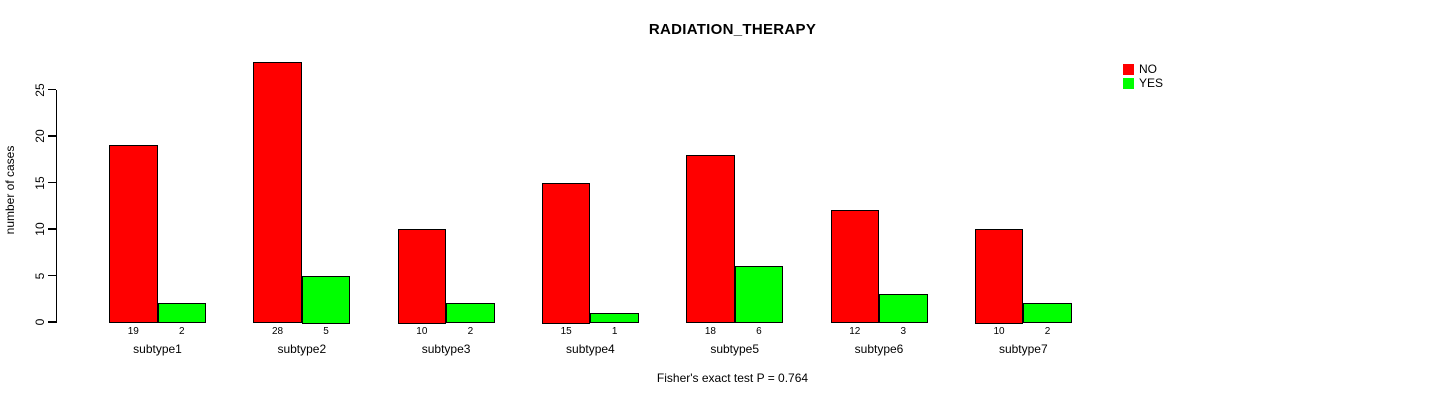 Image resolution: width=1440 pixels, height=400 pixels. Describe the element at coordinates (1128, 83) in the screenshot. I see `legend-swatch-yes` at that location.